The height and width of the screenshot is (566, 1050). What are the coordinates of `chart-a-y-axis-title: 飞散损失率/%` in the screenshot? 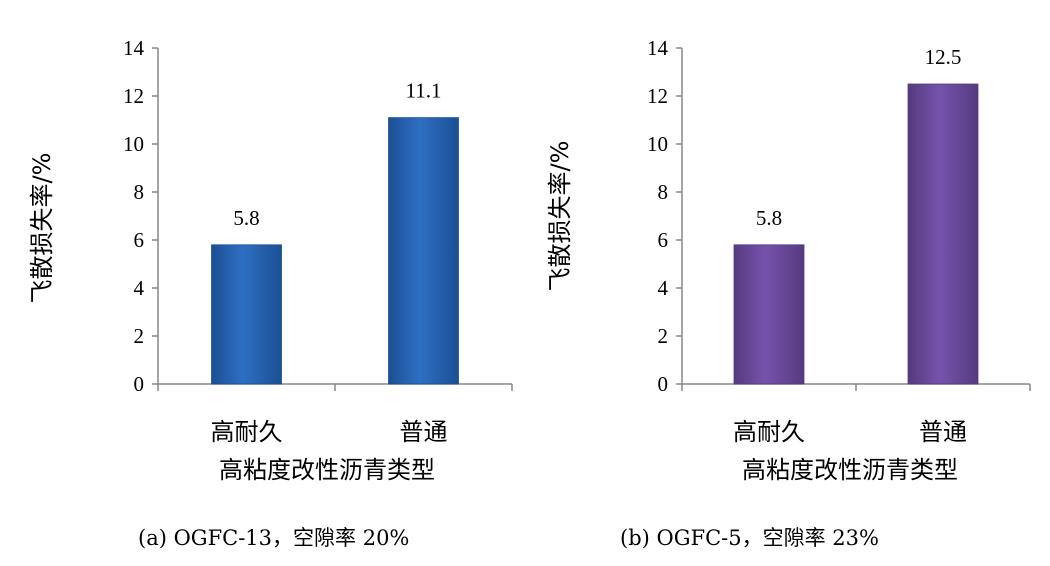 It's located at (42, 228).